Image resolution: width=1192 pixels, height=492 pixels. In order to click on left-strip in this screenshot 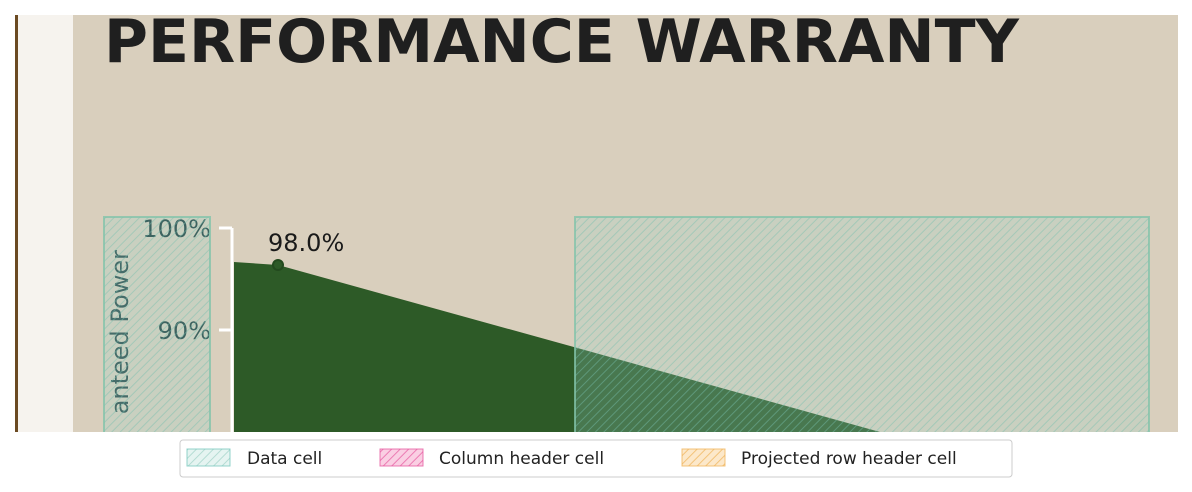, I will do `click(44, 223)`.